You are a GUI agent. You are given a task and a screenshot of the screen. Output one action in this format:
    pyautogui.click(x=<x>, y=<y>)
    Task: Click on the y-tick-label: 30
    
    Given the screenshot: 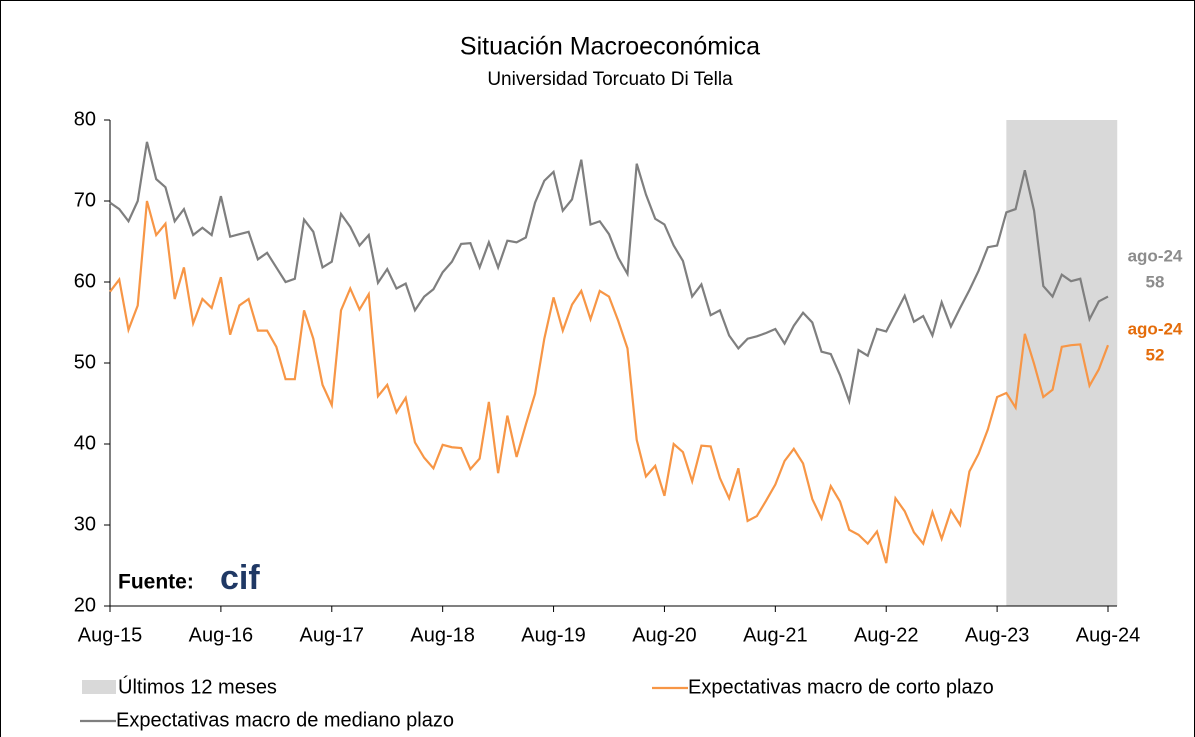 What is the action you would take?
    pyautogui.click(x=85, y=524)
    